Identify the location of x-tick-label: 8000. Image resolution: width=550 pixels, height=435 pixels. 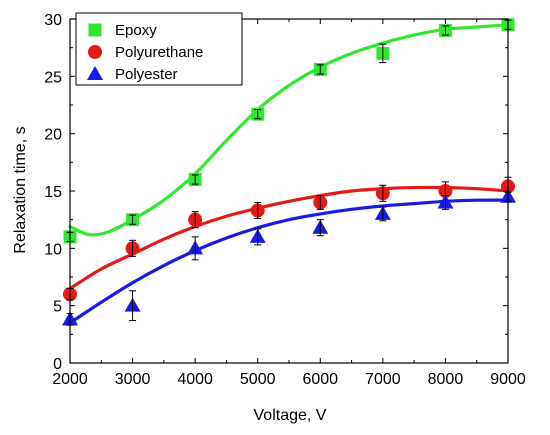
(446, 379).